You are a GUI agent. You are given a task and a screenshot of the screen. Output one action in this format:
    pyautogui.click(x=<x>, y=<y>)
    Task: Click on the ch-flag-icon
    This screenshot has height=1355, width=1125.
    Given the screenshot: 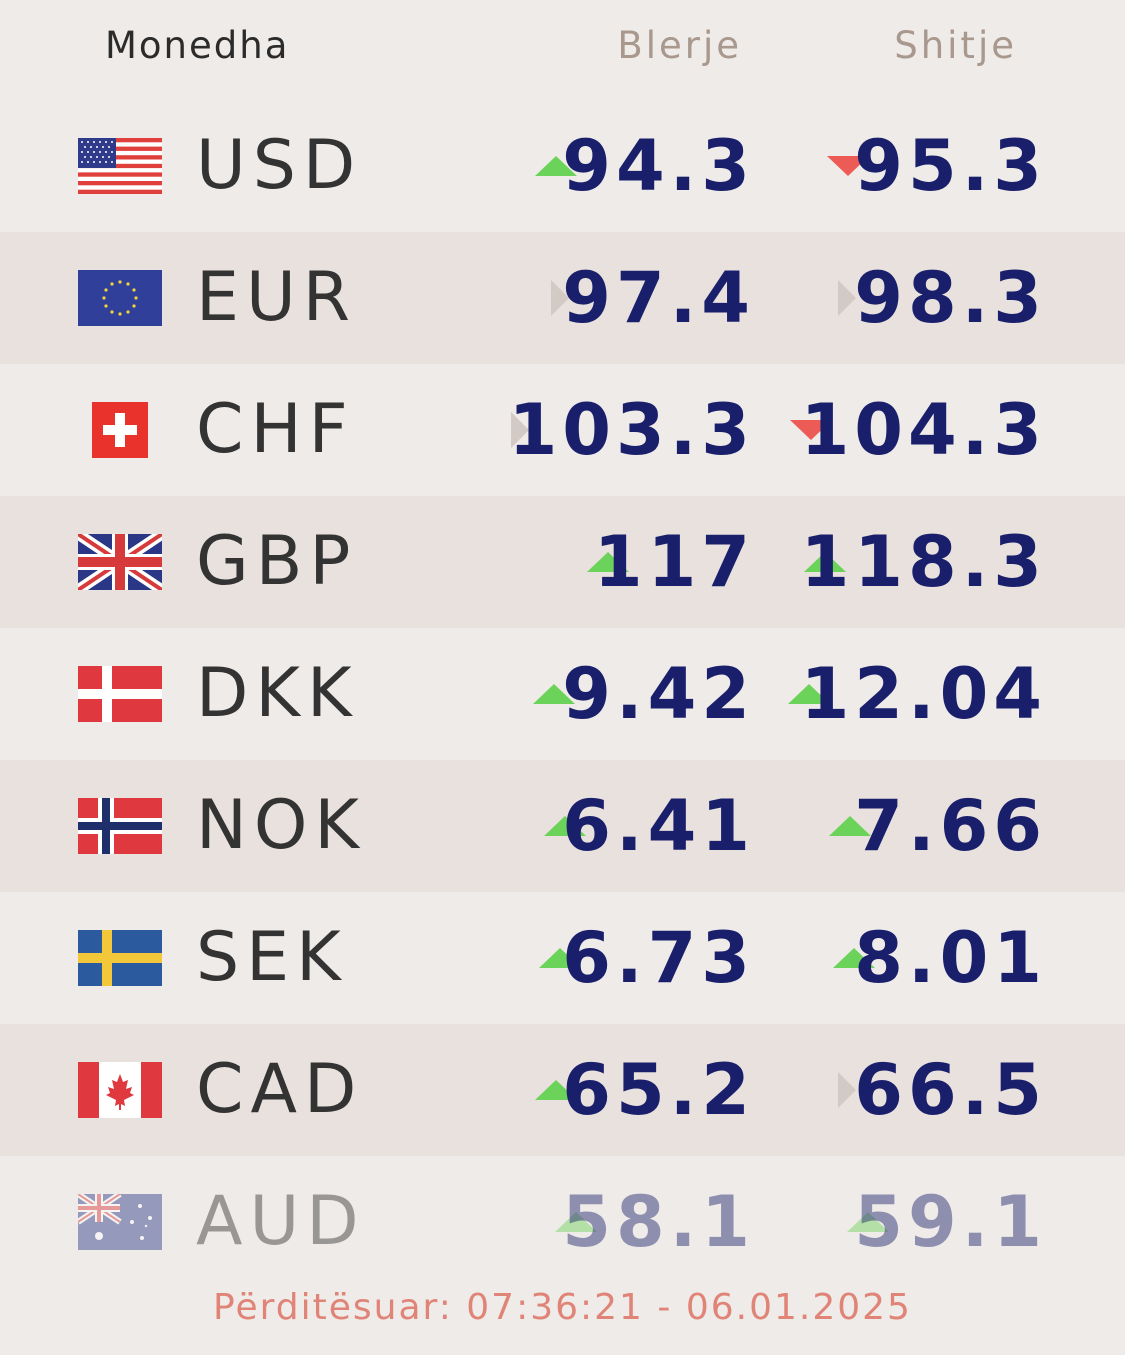 What is the action you would take?
    pyautogui.click(x=120, y=430)
    